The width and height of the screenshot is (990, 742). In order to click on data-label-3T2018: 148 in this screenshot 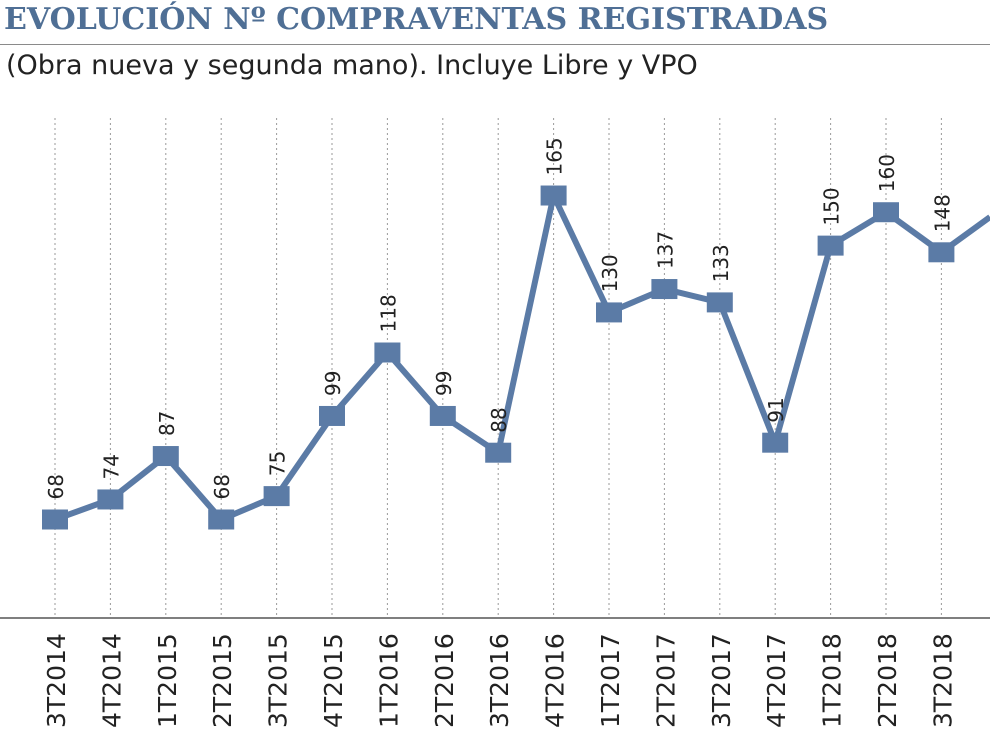, I will do `click(942, 213)`.